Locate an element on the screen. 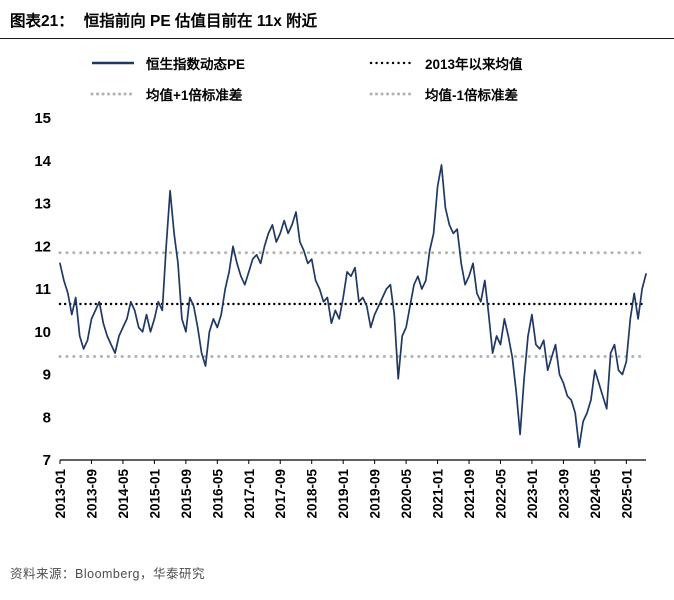  x-tick-label: 2021-09 is located at coordinates (469, 494).